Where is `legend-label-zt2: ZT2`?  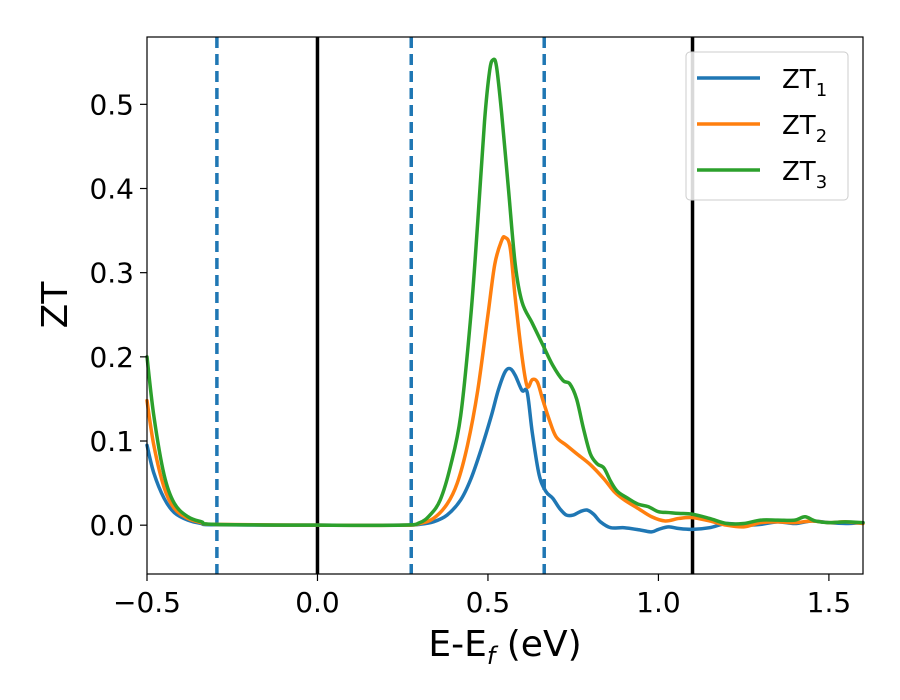
legend-label-zt2: ZT2 is located at coordinates (804, 129).